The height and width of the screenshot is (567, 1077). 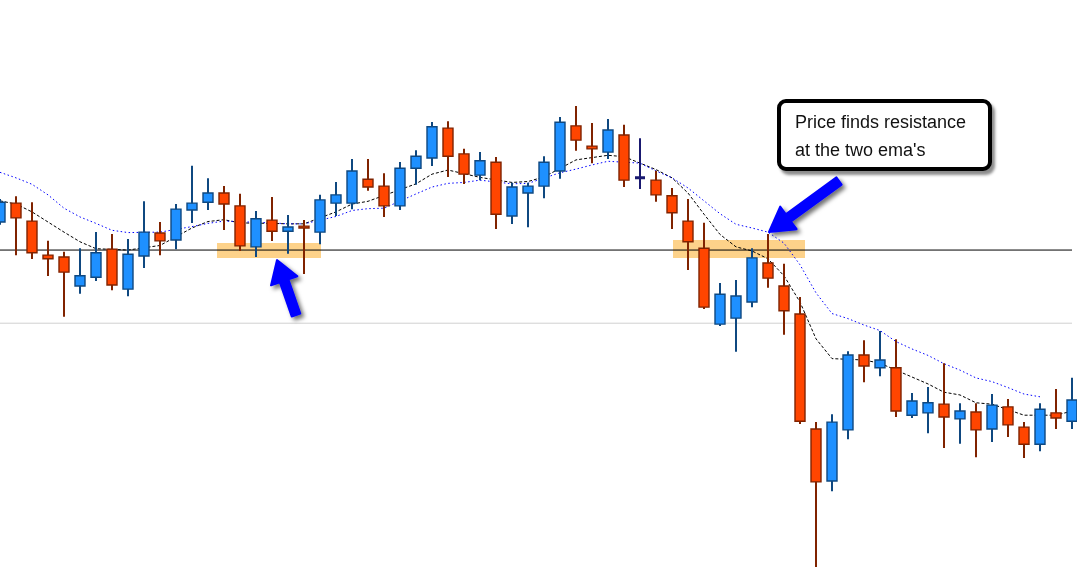 I want to click on annotation: Price finds resistance at the two ema's, so click(x=884, y=135).